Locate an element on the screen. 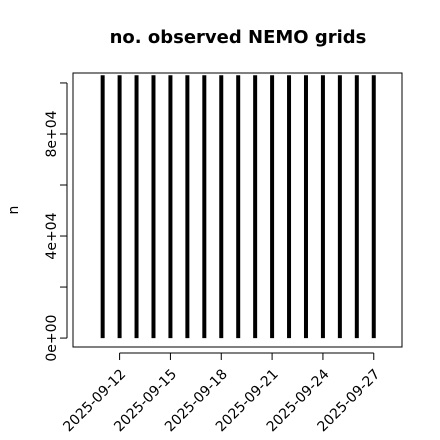  y-tick-label: 8e+04 is located at coordinates (52, 133).